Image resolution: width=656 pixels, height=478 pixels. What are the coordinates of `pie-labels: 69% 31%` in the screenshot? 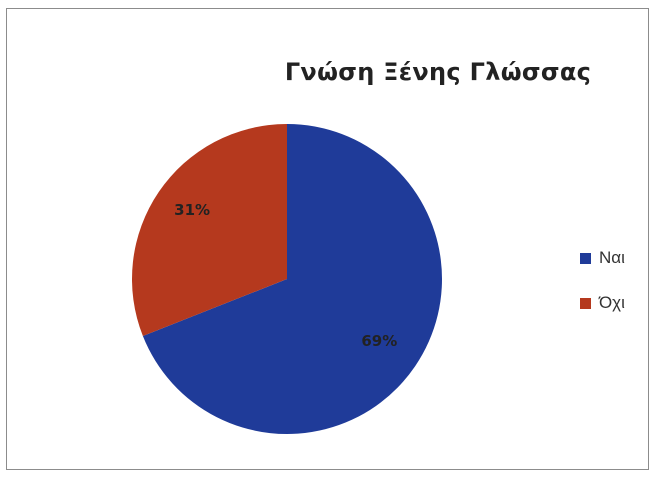 It's located at (285, 275).